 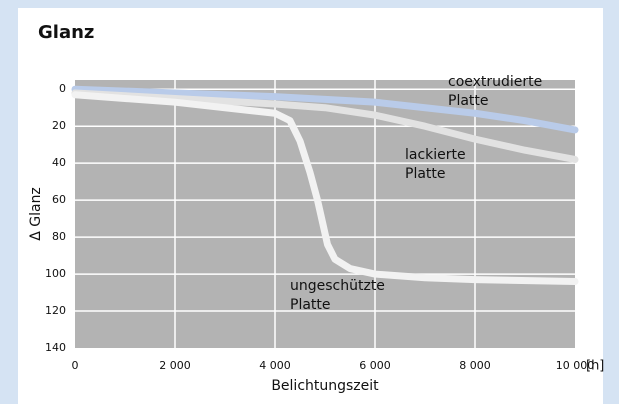 What do you see at coordinates (55, 347) in the screenshot?
I see `y-tick-label: 140` at bounding box center [55, 347].